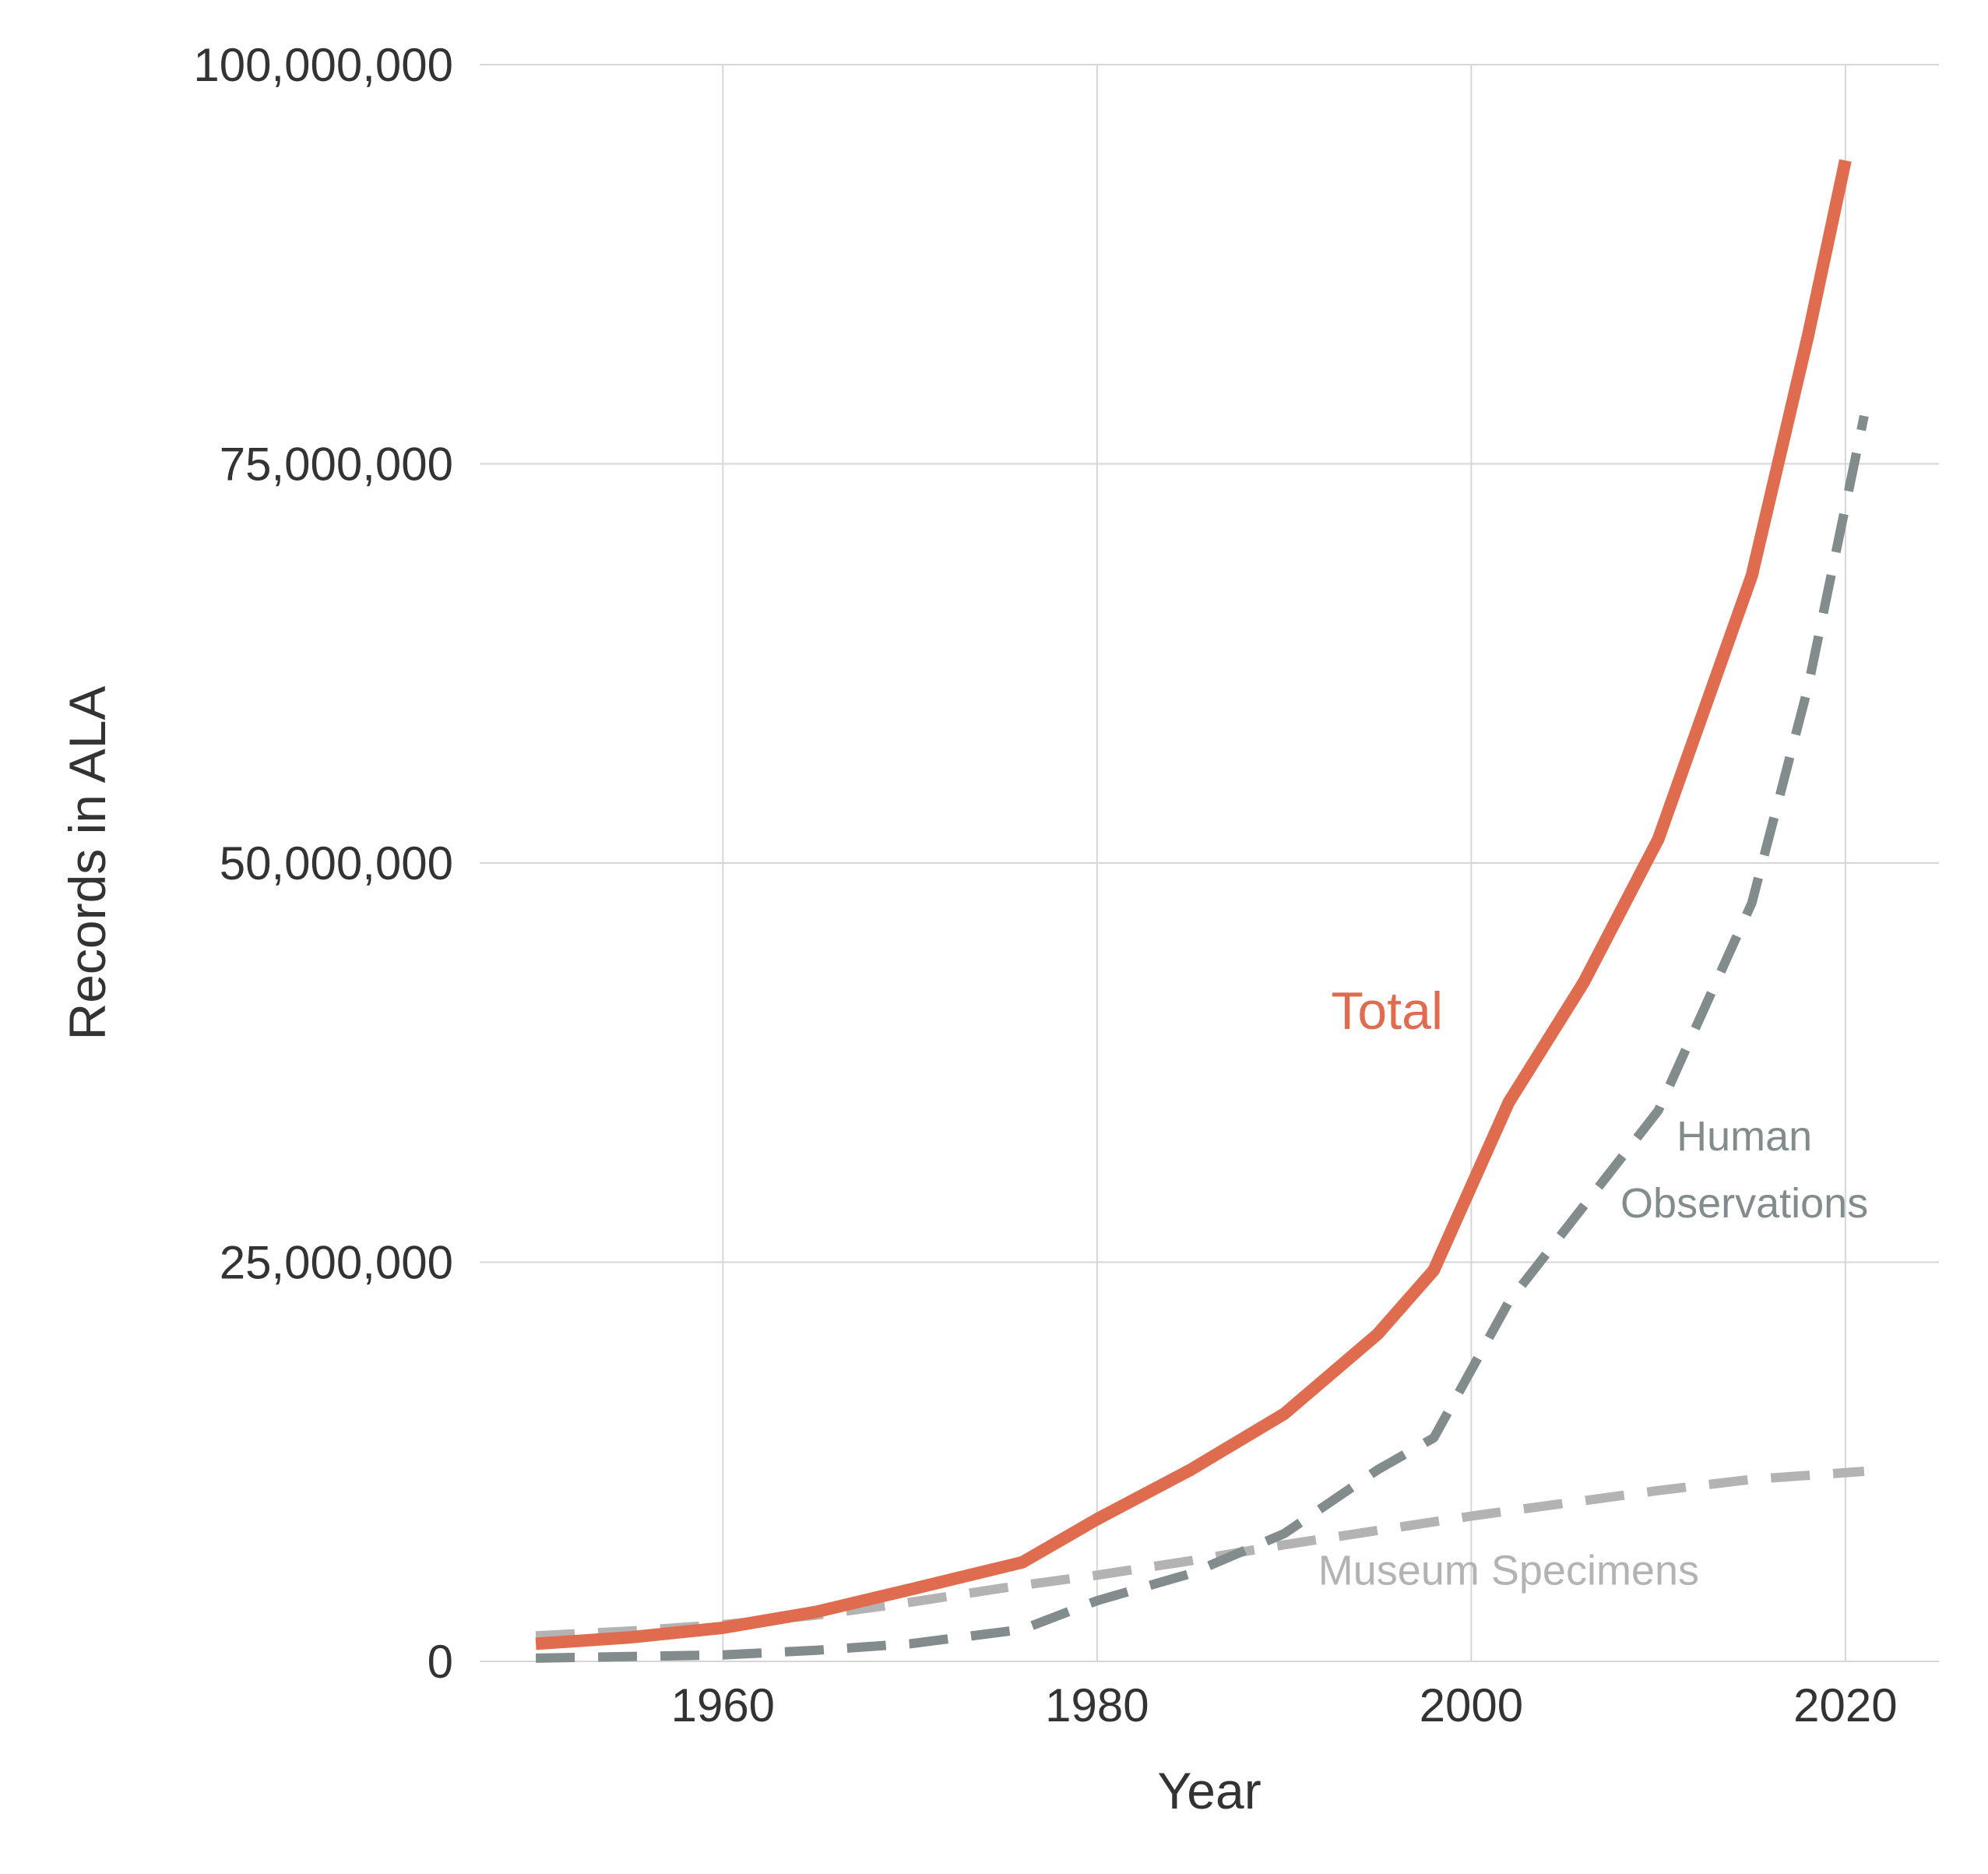 The height and width of the screenshot is (1874, 1988). I want to click on y-tick-label: 25,000,000, so click(336, 1263).